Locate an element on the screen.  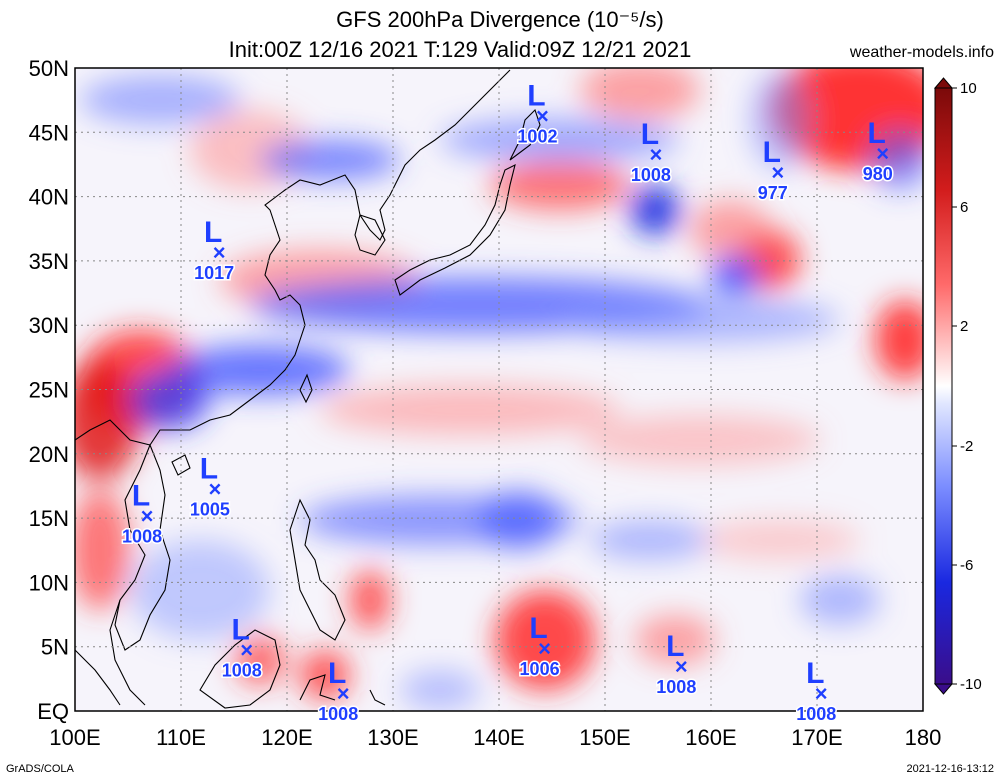
latitude-label: EQ is located at coordinates (53, 711).